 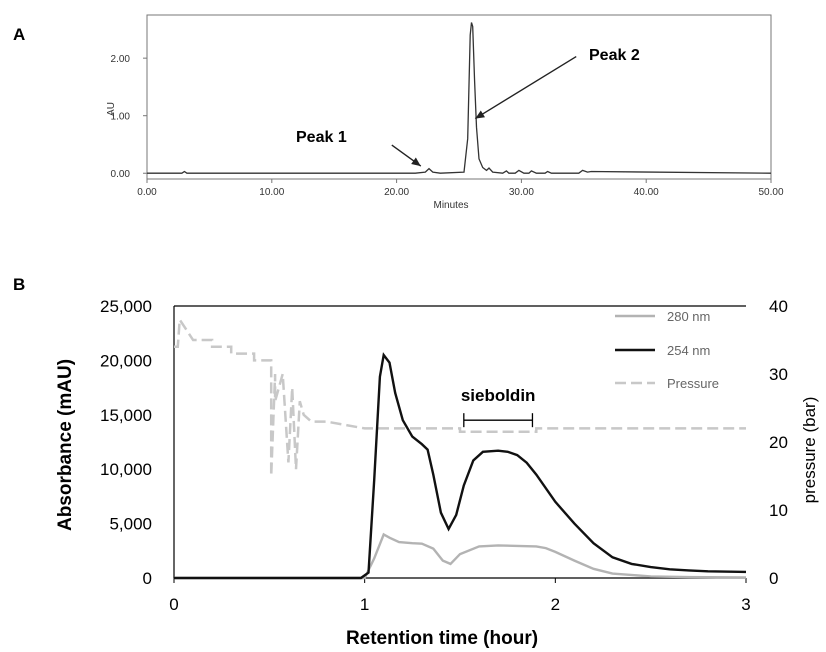 I want to click on panel-a-y-ticks: 0.00 1.00 2.00, so click(x=129, y=117).